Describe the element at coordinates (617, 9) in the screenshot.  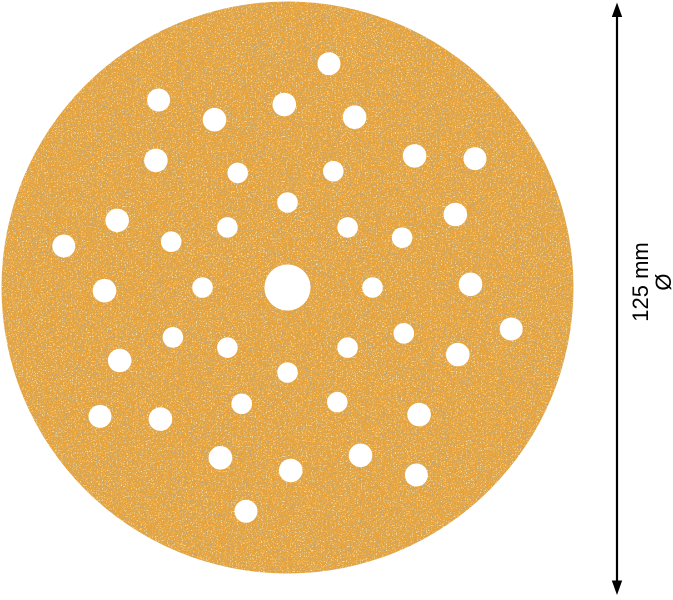
I see `dimension-arrow-top-icon` at that location.